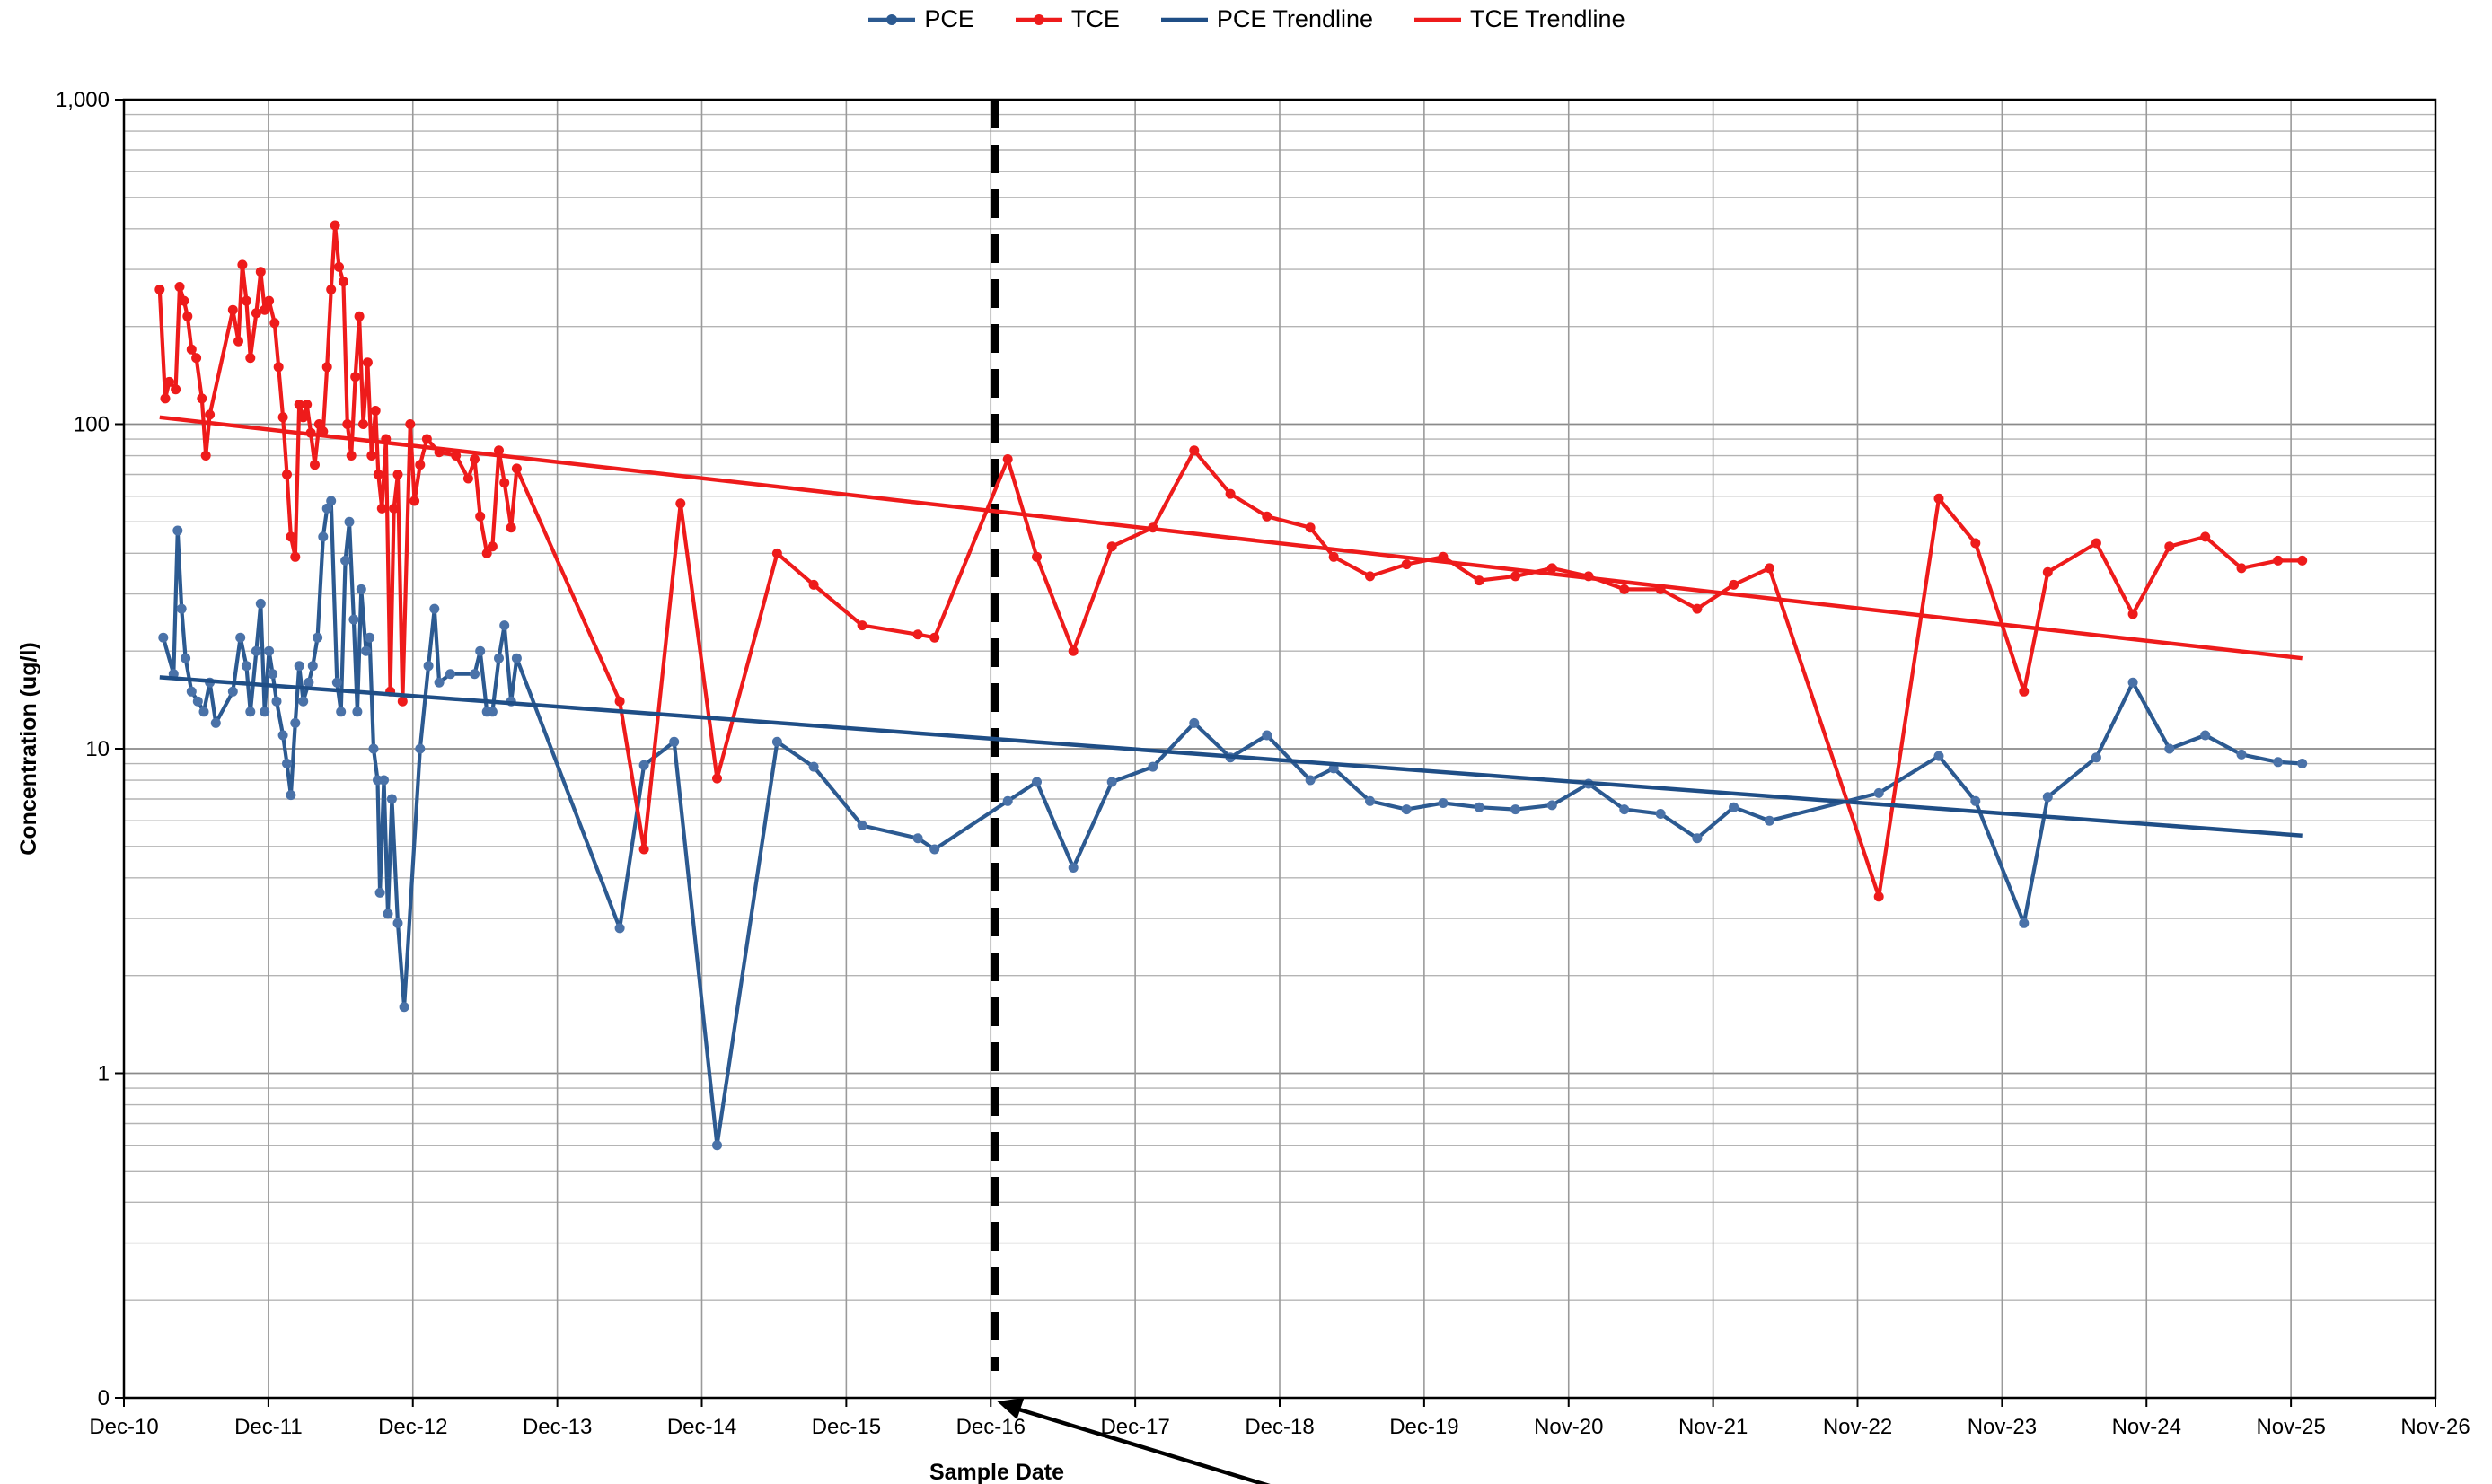  What do you see at coordinates (920, 19) in the screenshot?
I see `legend-item-pce: PCE` at bounding box center [920, 19].